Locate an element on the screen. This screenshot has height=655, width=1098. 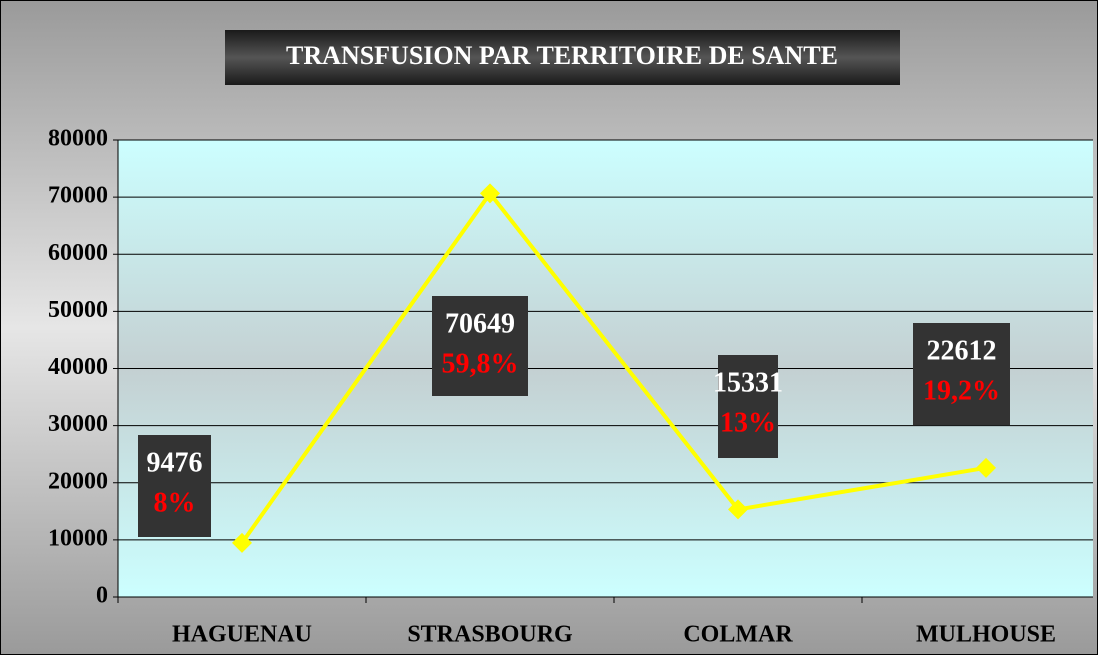
y-tick-label: 80000 is located at coordinates (78, 139).